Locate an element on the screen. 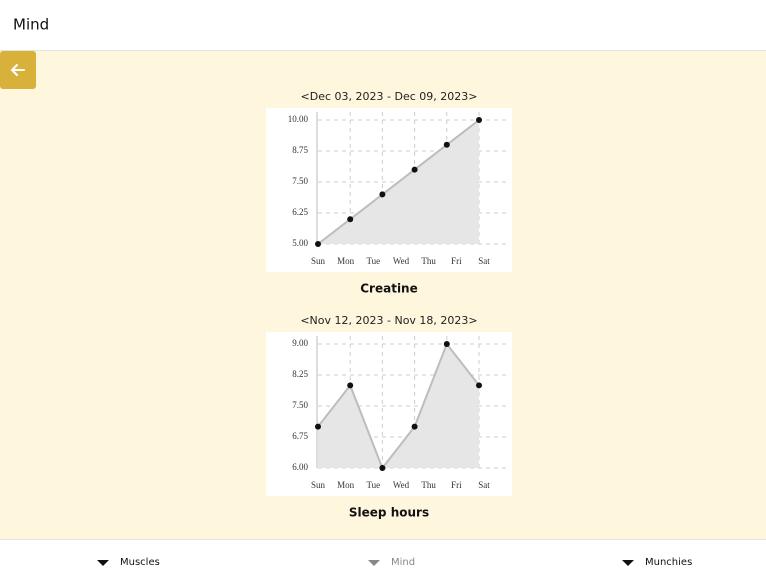  y-tick-label: 10.00 is located at coordinates (298, 119).